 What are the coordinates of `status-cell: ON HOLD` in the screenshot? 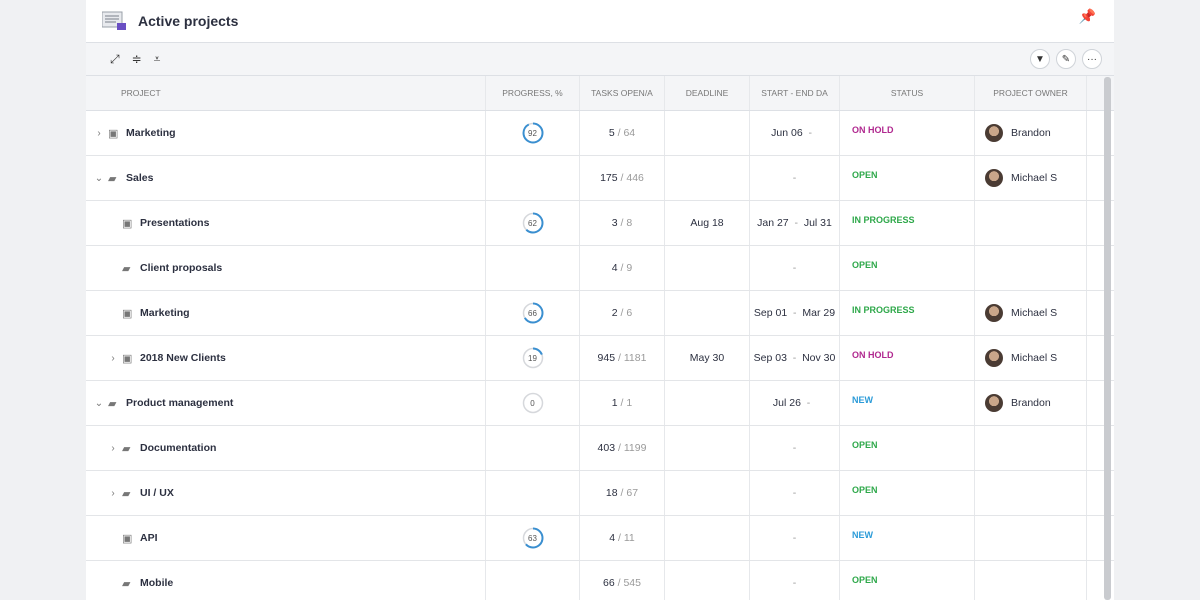 It's located at (907, 358).